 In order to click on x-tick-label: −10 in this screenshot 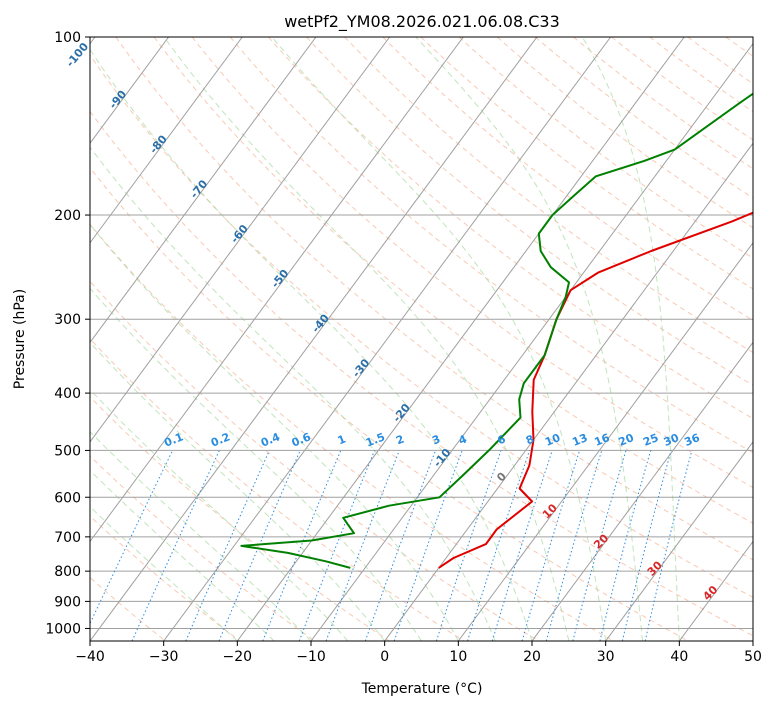, I will do `click(311, 657)`.